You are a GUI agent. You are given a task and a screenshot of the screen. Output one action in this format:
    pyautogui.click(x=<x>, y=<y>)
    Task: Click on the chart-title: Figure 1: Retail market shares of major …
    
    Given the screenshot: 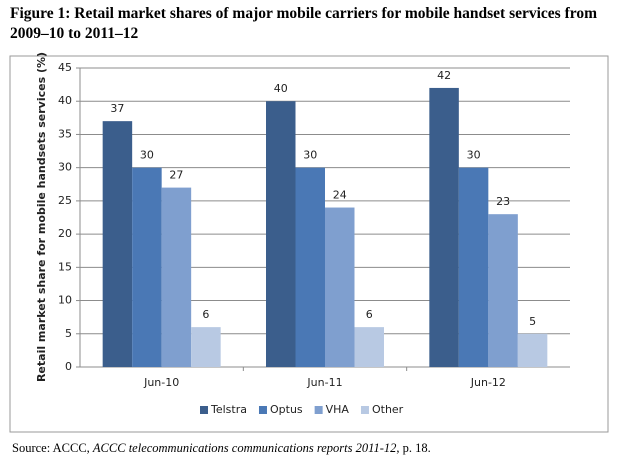 What is the action you would take?
    pyautogui.click(x=304, y=23)
    